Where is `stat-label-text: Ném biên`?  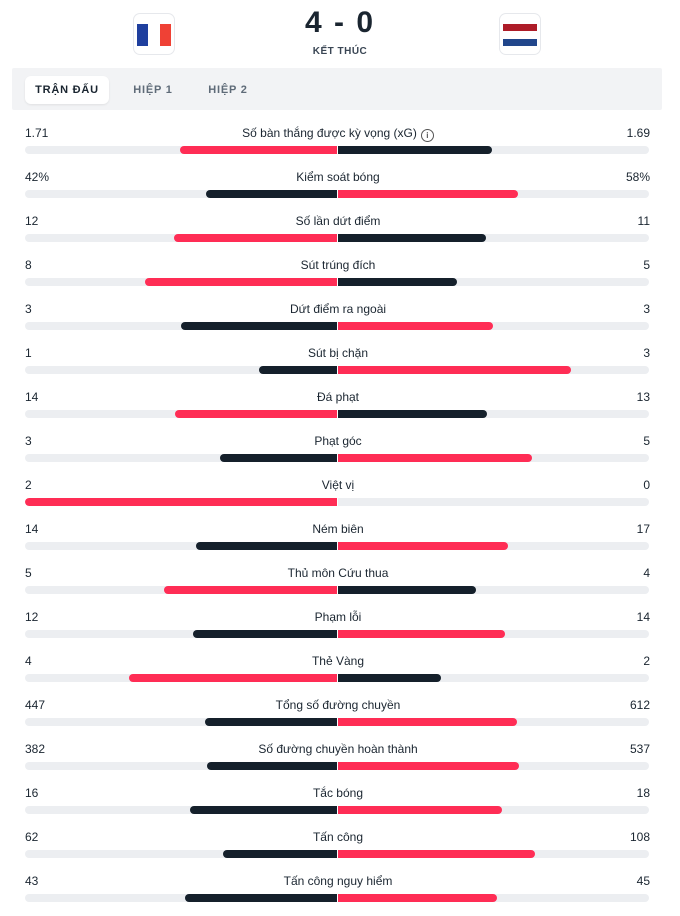 stat-label-text: Ném biên is located at coordinates (338, 529).